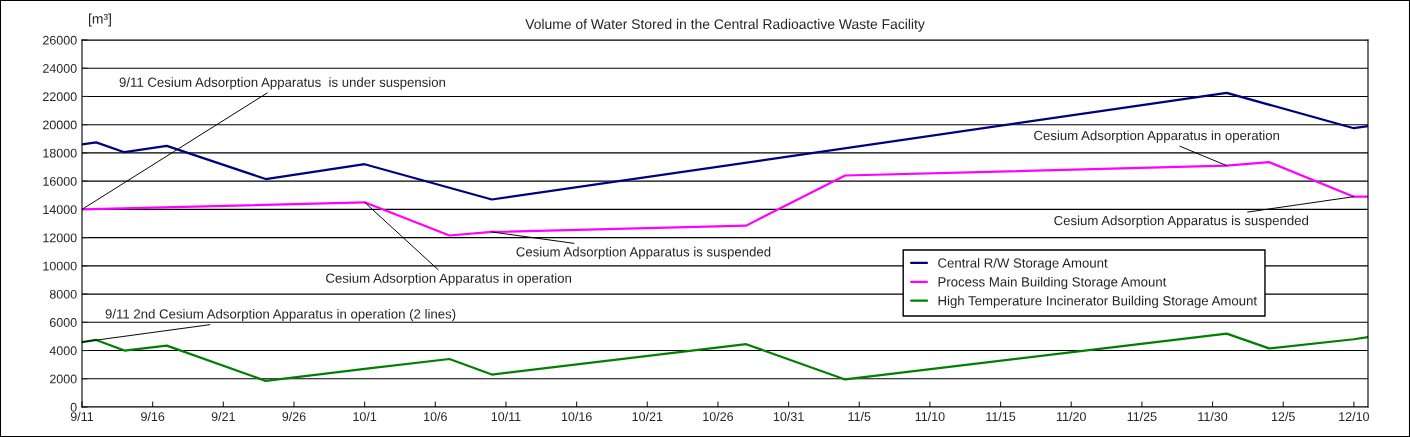  I want to click on legend-label: Process Main Building Storage Amount, so click(1052, 283).